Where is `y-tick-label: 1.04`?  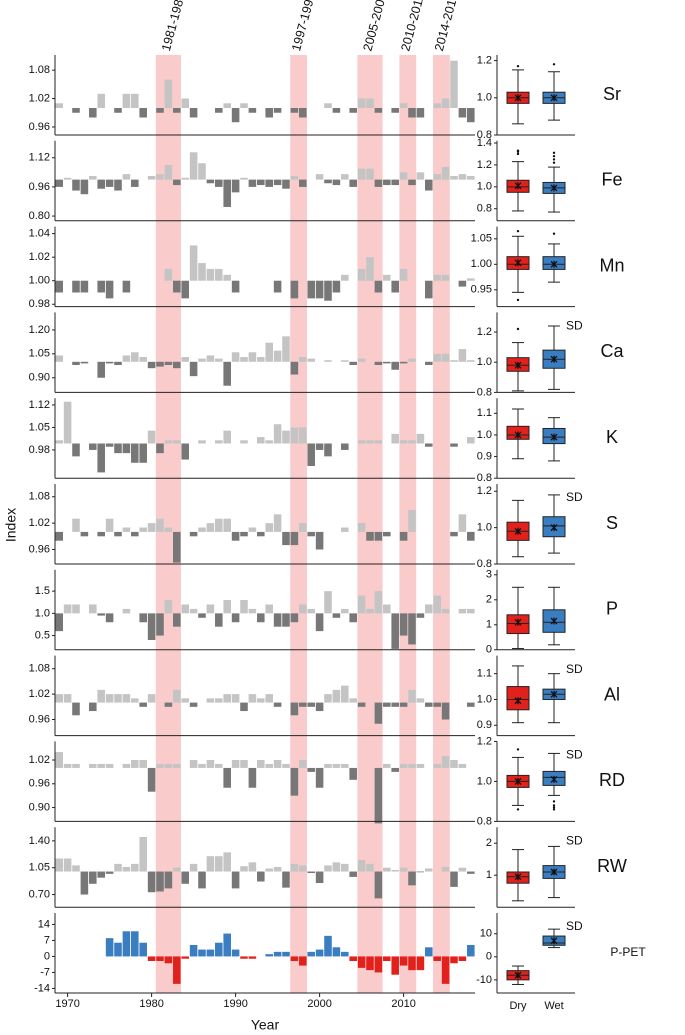 y-tick-label: 1.04 is located at coordinates (39, 234).